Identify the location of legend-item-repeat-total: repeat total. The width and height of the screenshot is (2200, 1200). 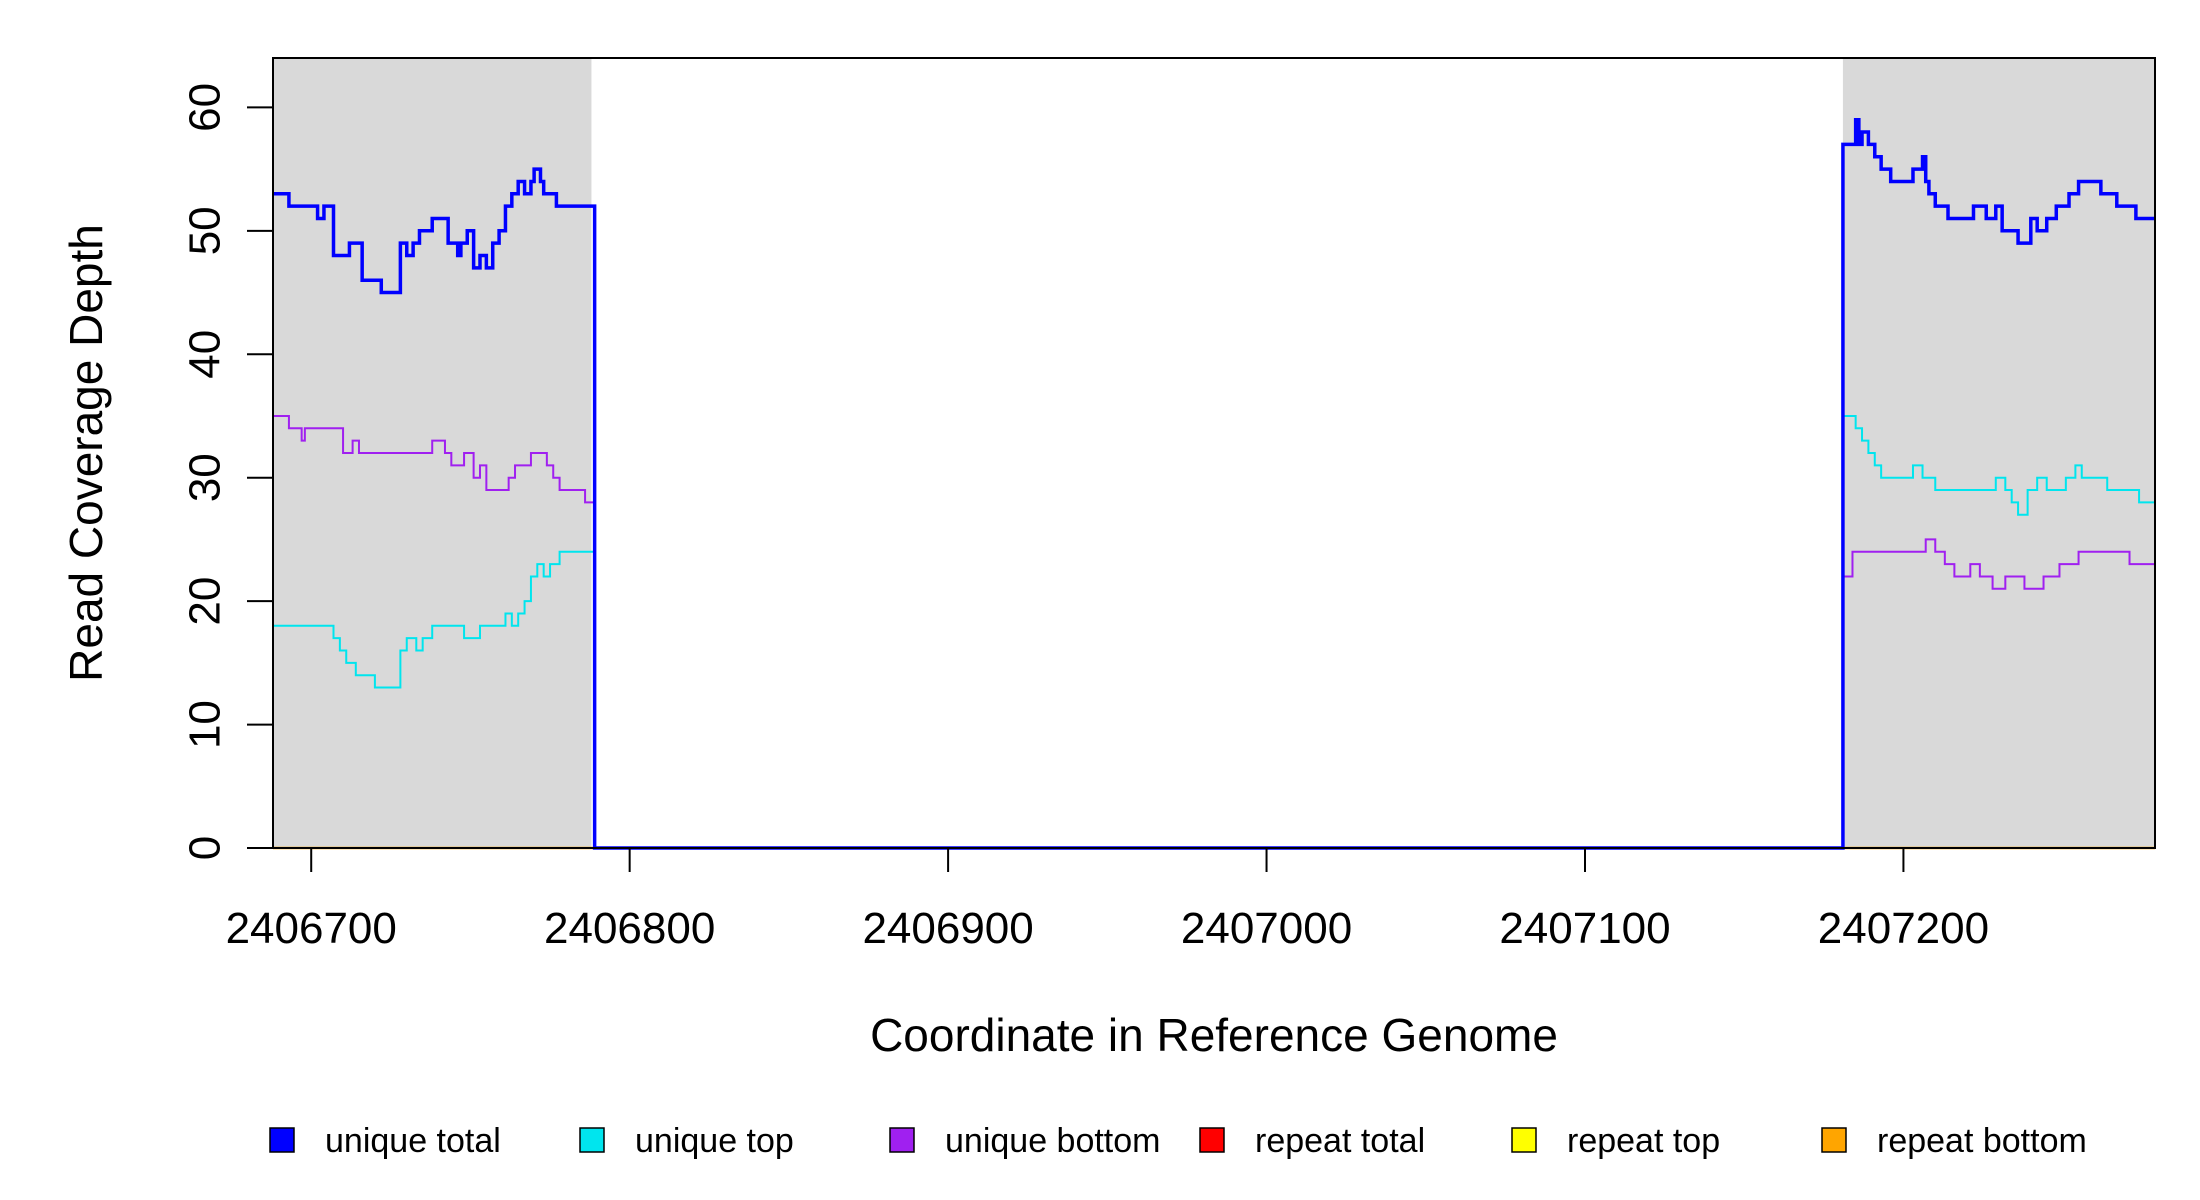
(1312, 1141).